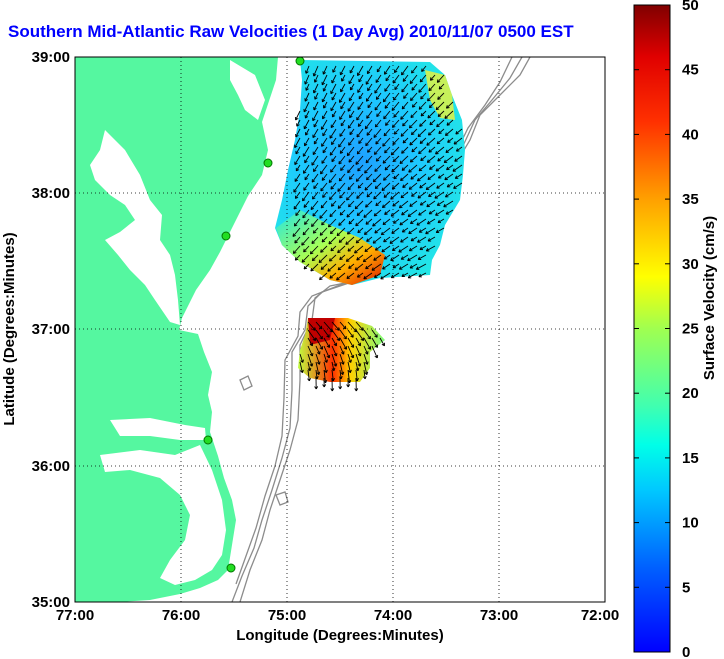 This screenshot has width=724, height=659. What do you see at coordinates (300, 61) in the screenshot?
I see `station-marker` at bounding box center [300, 61].